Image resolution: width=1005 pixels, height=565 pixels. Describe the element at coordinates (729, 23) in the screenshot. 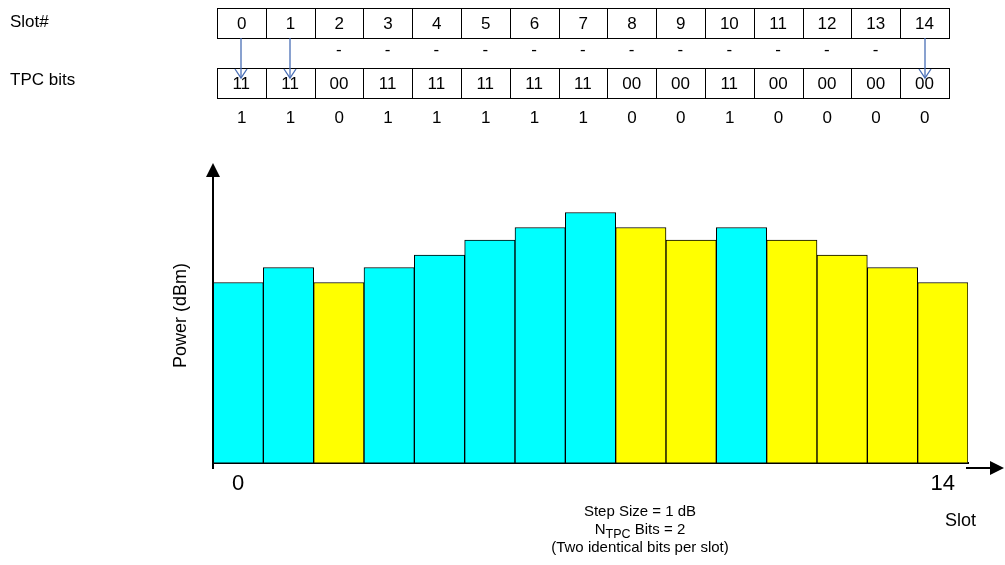

I see `text: 10` at that location.